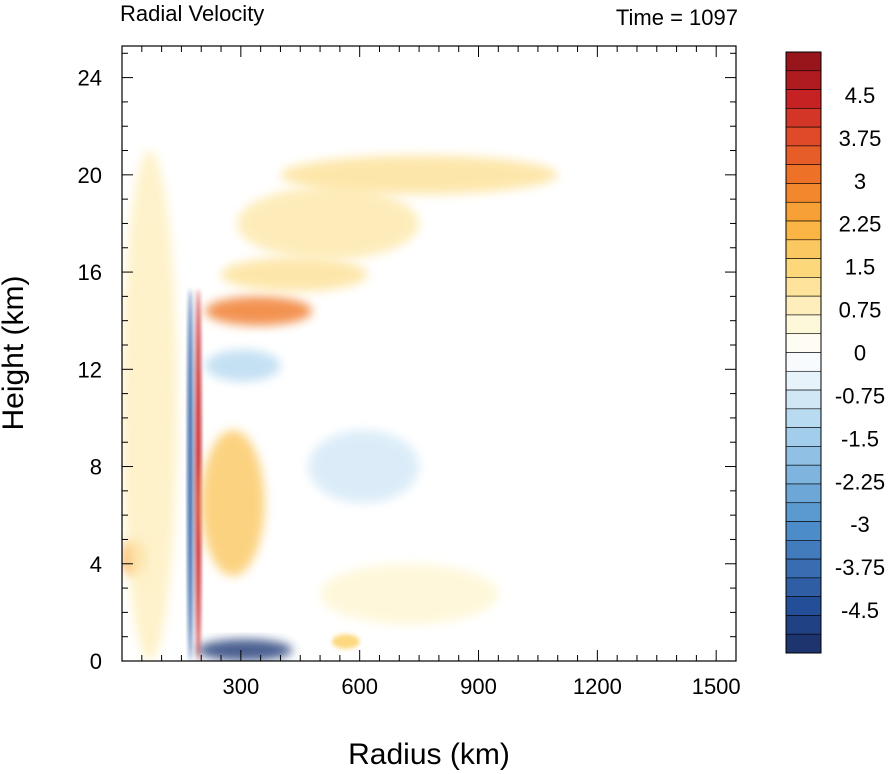 This screenshot has width=895, height=774. What do you see at coordinates (860, 395) in the screenshot?
I see `colorbar-tick-label: -0.75` at bounding box center [860, 395].